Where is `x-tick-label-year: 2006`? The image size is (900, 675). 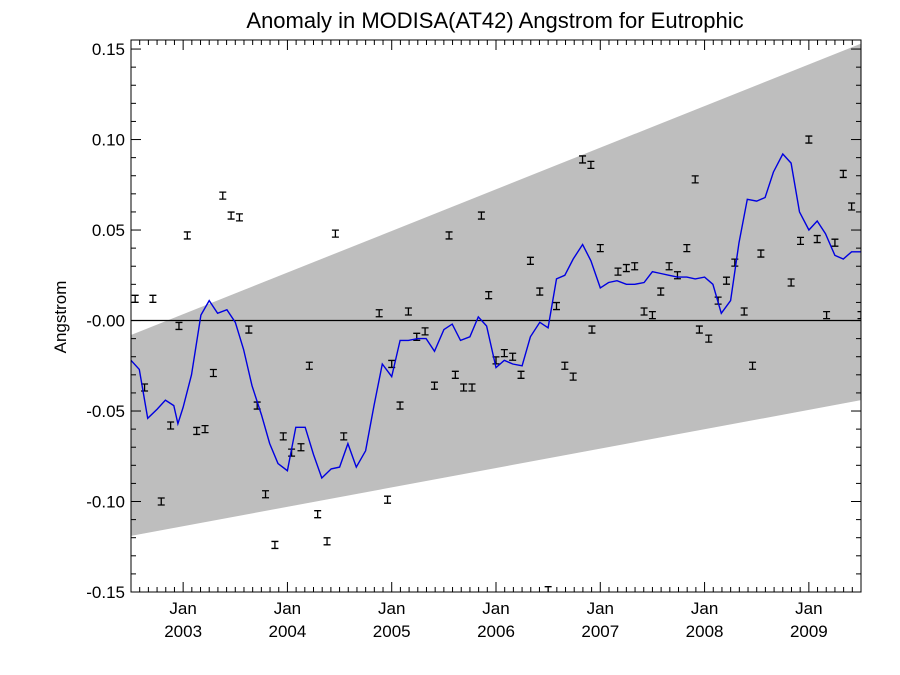
x-tick-label-year: 2006 is located at coordinates (496, 631).